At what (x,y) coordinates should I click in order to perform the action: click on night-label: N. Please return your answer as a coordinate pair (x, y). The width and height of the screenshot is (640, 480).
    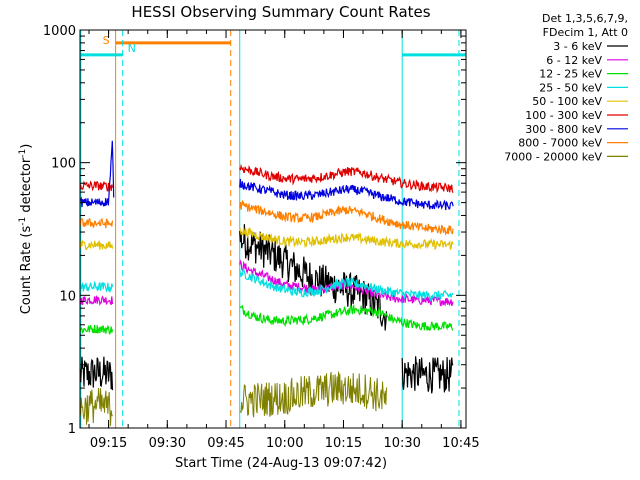
    Looking at the image, I should click on (132, 48).